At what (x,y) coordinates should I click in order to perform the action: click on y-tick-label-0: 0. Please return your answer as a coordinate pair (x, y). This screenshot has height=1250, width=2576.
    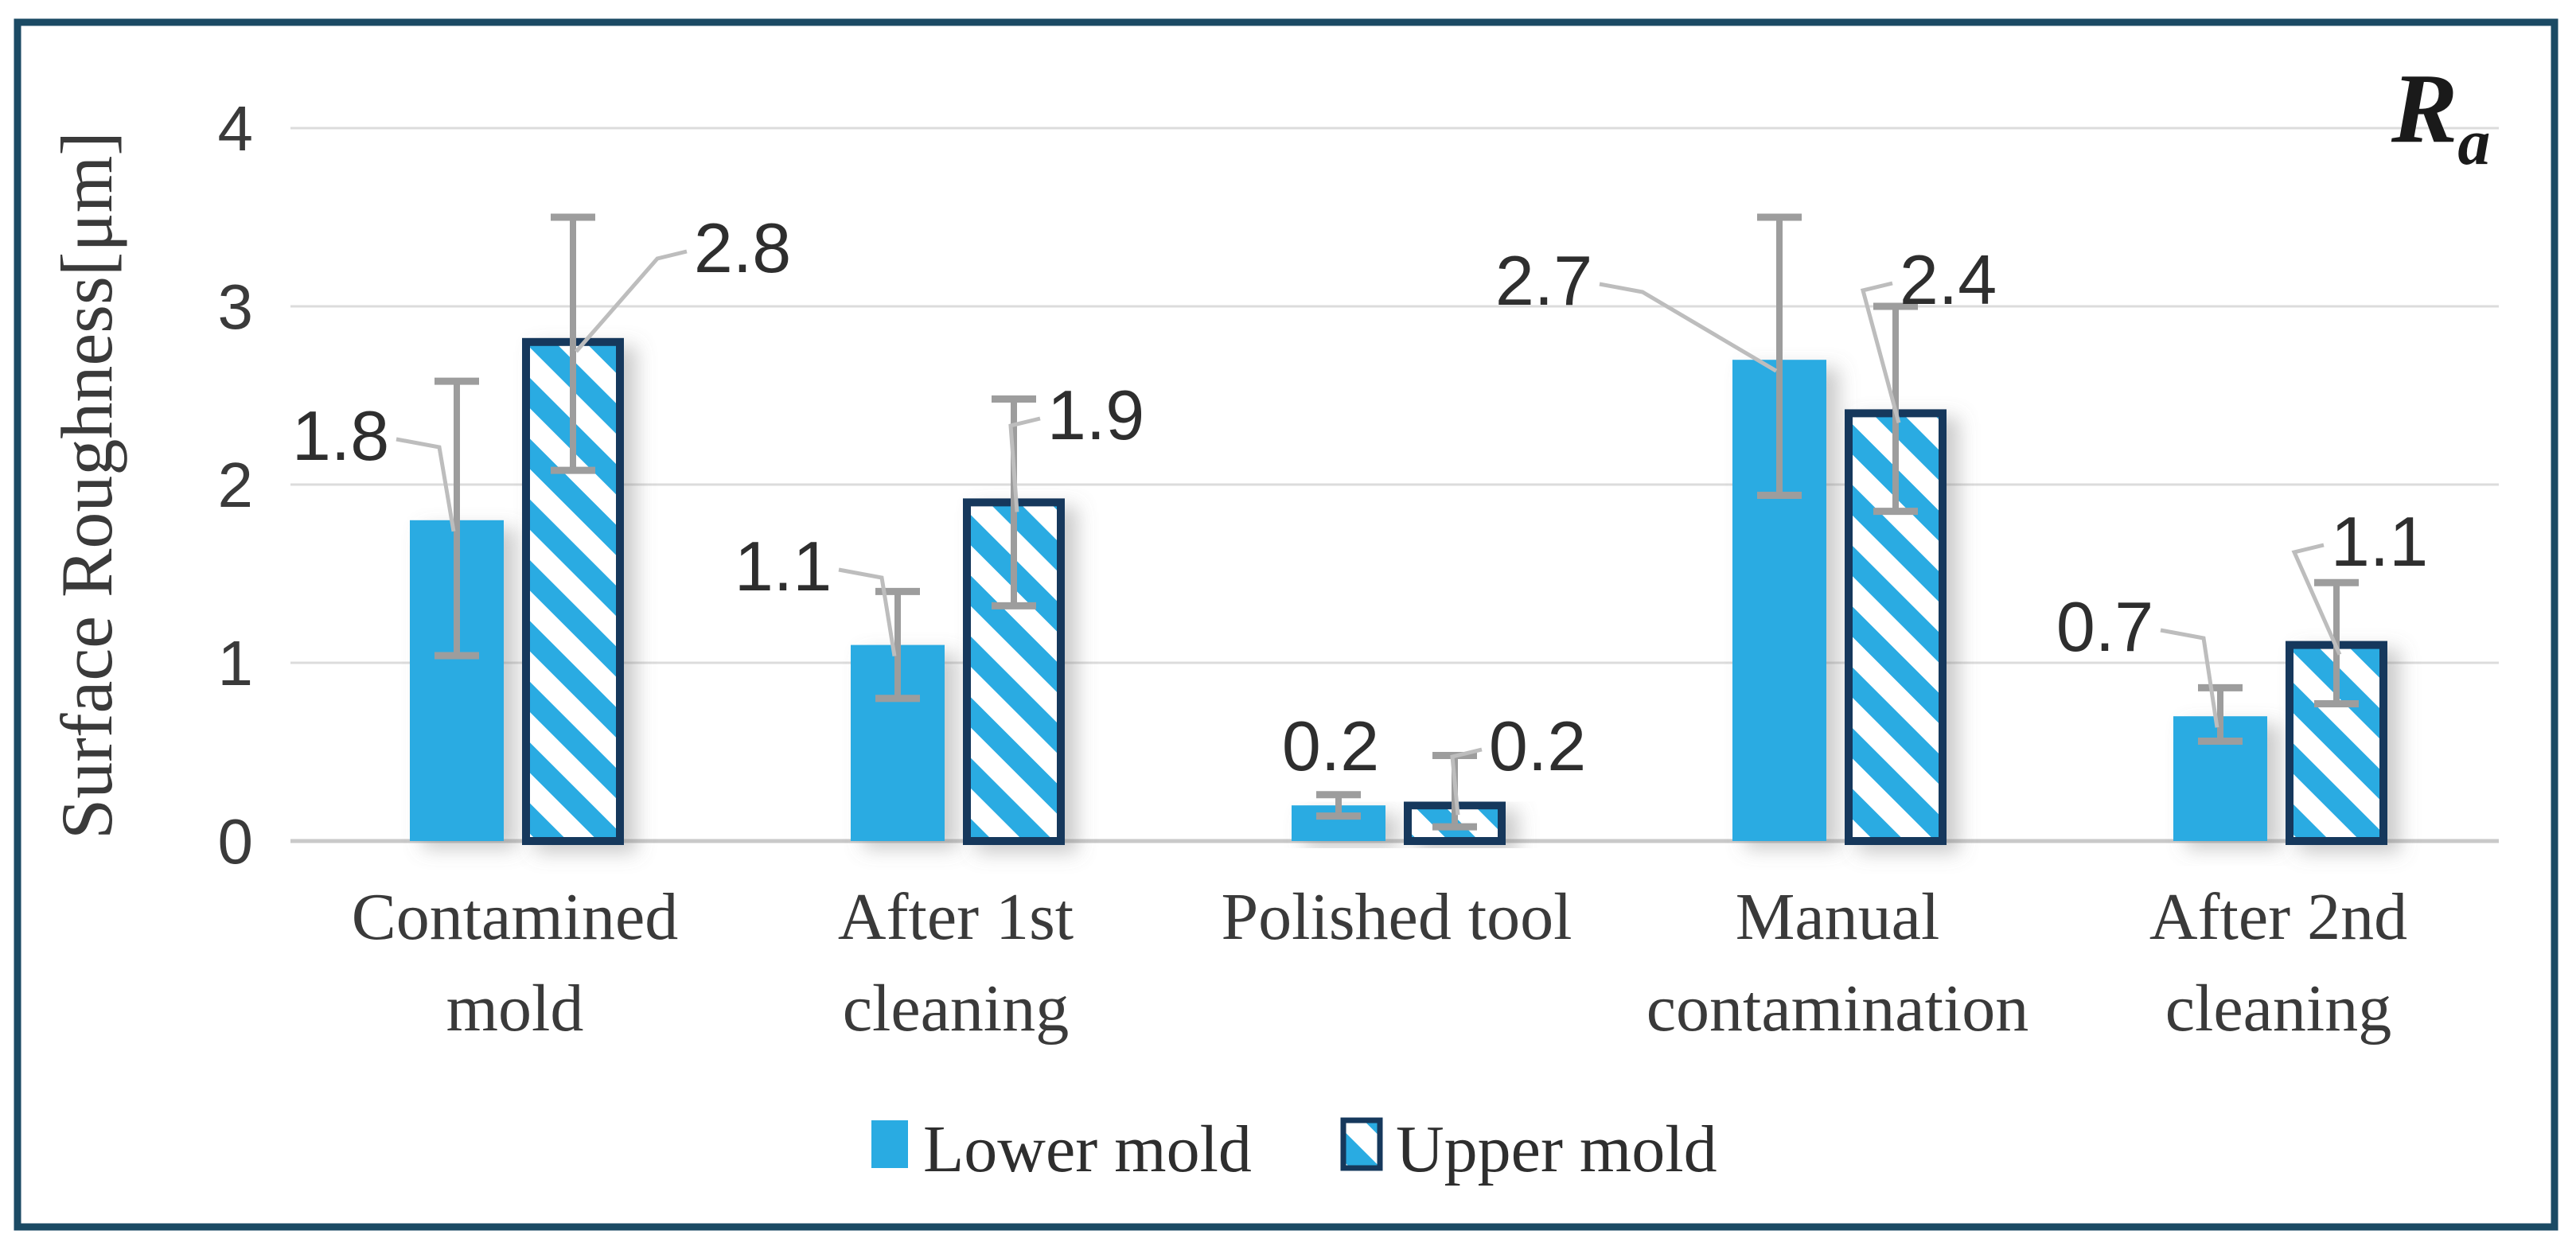
    Looking at the image, I should click on (236, 841).